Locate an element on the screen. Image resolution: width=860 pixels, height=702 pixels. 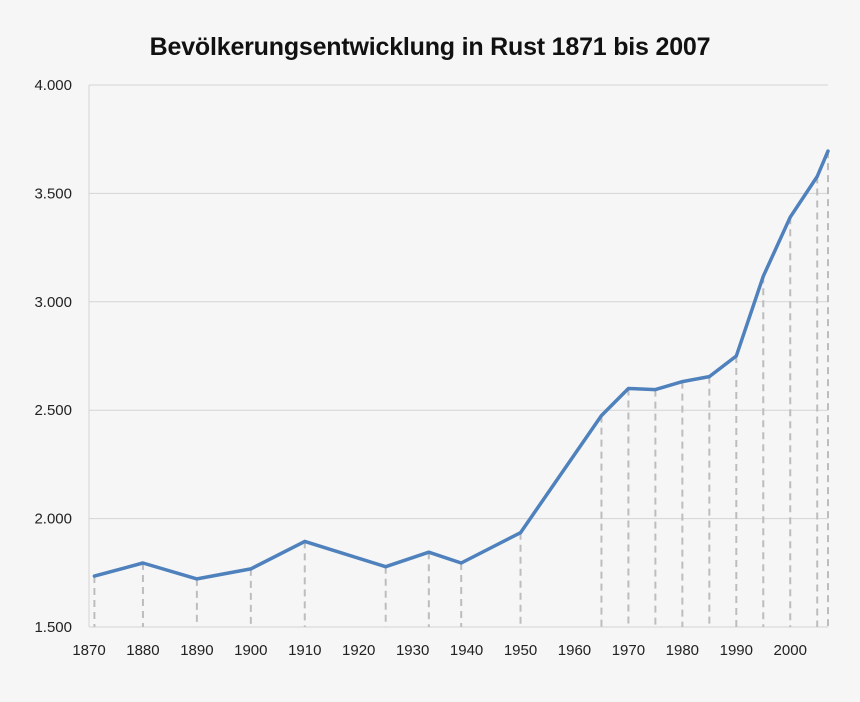
x-tick-label: 1930 is located at coordinates (412, 650).